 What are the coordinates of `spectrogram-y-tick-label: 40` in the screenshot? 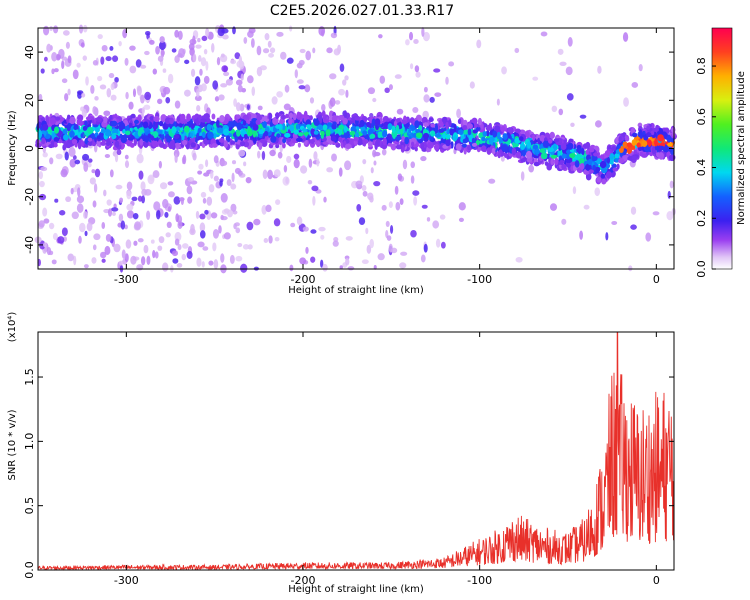 It's located at (29, 52).